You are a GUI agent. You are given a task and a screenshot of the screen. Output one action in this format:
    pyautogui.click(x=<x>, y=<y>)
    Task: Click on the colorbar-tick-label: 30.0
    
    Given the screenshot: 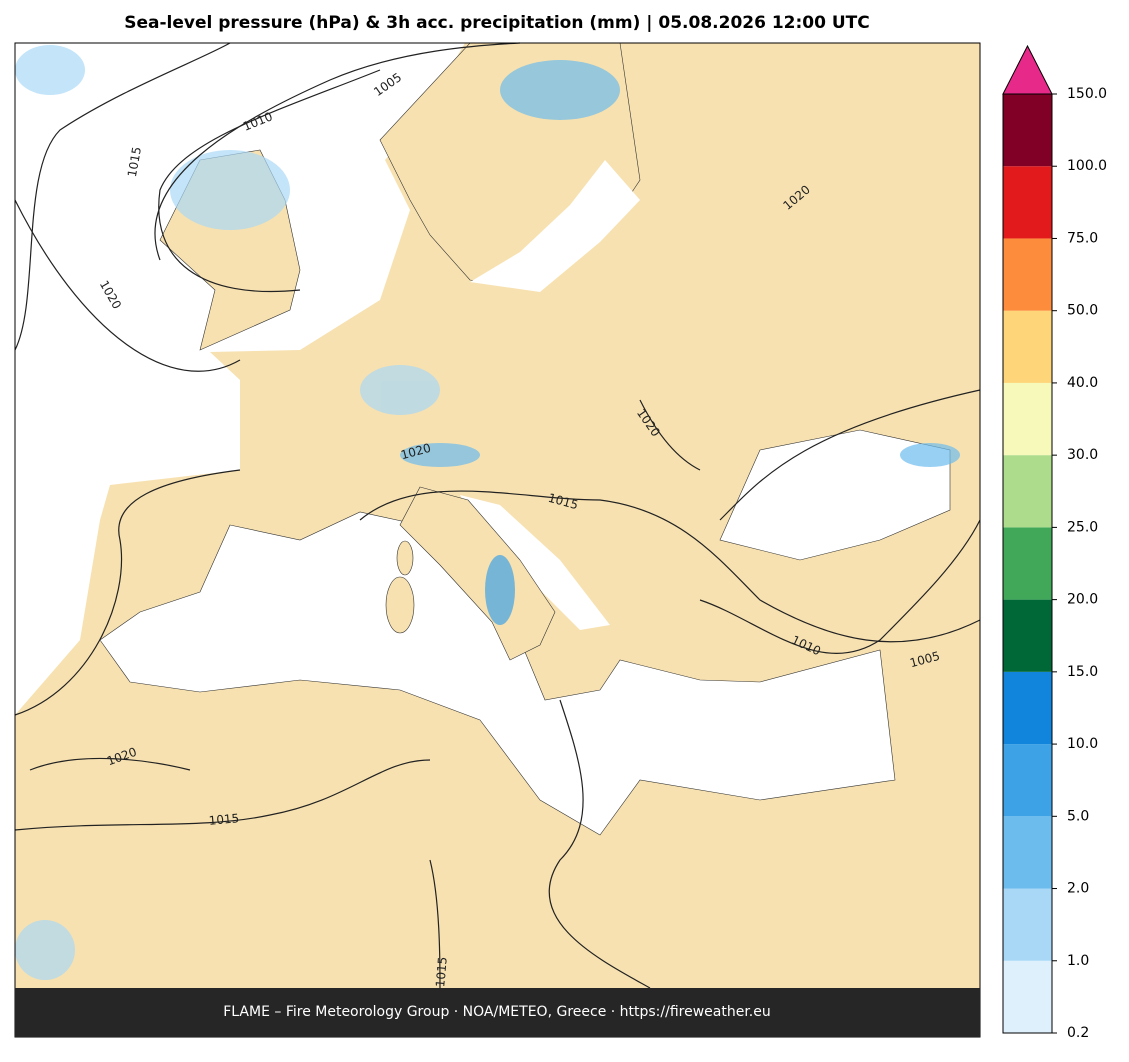 What is the action you would take?
    pyautogui.click(x=1082, y=455)
    